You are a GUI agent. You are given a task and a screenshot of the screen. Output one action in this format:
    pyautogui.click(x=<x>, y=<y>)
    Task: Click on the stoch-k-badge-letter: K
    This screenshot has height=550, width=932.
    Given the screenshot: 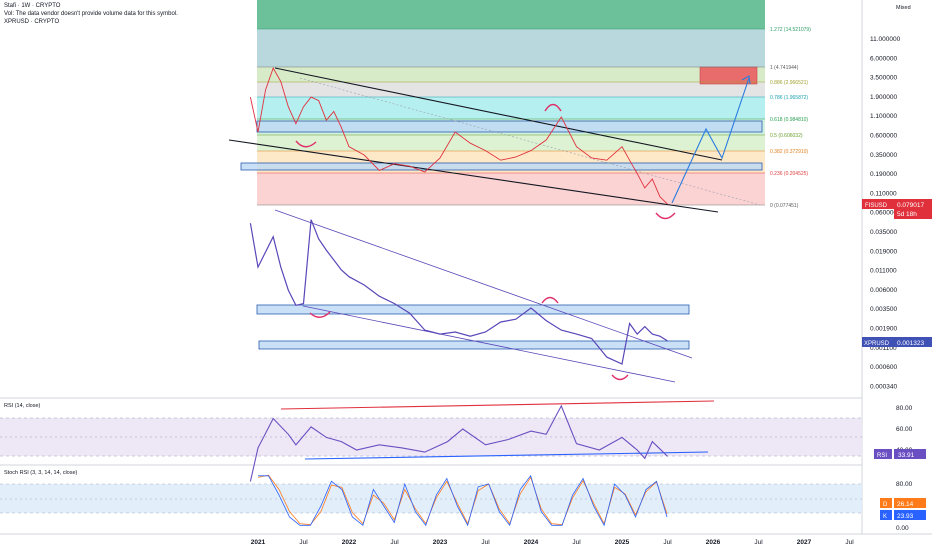 What is the action you would take?
    pyautogui.click(x=885, y=517)
    